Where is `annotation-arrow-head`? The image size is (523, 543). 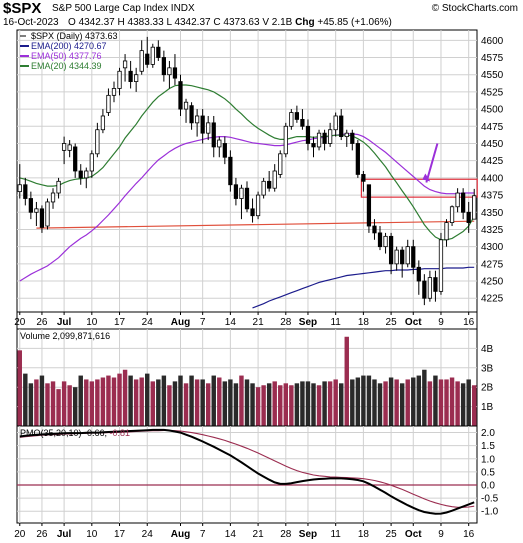
annotation-arrow-head is located at coordinates (426, 177).